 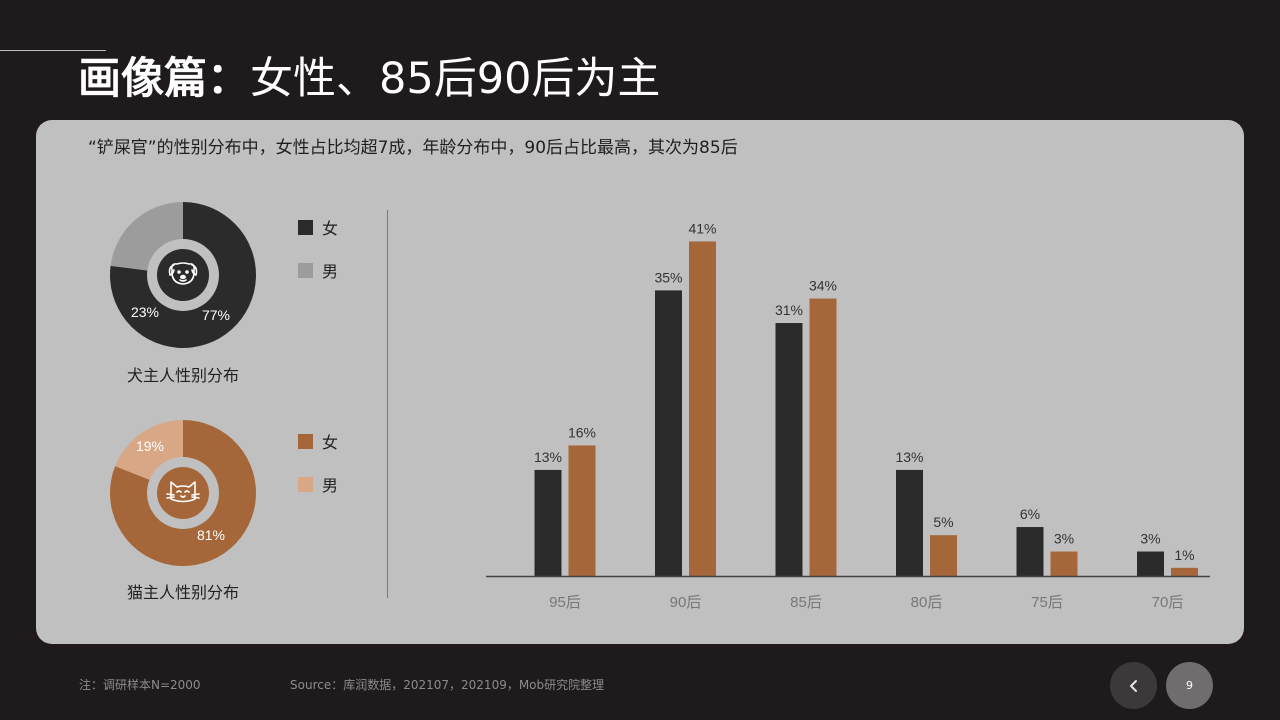 I want to click on cat-female-label: 81%, so click(x=211, y=535).